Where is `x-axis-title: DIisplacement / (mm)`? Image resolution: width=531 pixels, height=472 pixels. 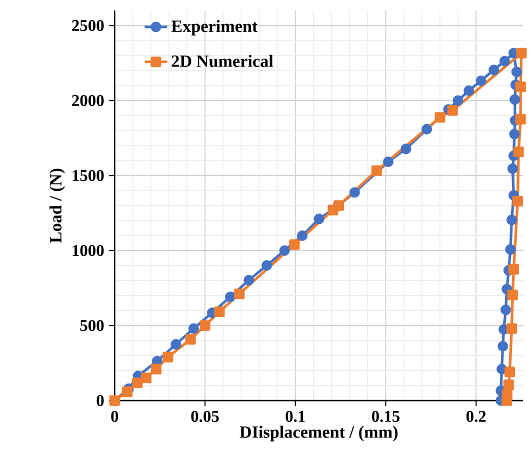 x-axis-title: DIisplacement / (mm) is located at coordinates (319, 434).